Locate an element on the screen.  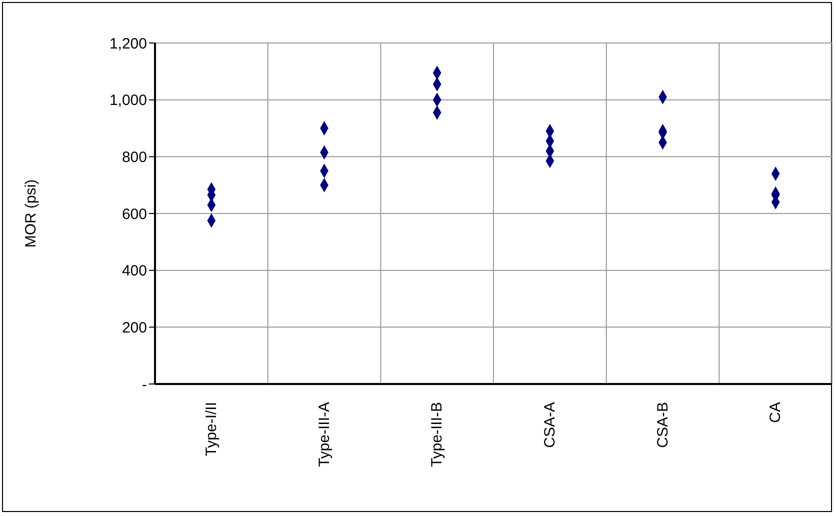
y-tick-label: 200 is located at coordinates (134, 327).